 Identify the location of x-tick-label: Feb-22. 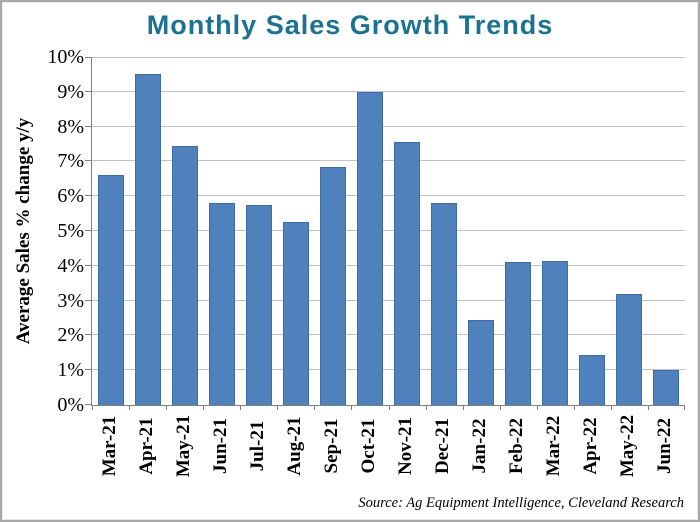
(517, 446).